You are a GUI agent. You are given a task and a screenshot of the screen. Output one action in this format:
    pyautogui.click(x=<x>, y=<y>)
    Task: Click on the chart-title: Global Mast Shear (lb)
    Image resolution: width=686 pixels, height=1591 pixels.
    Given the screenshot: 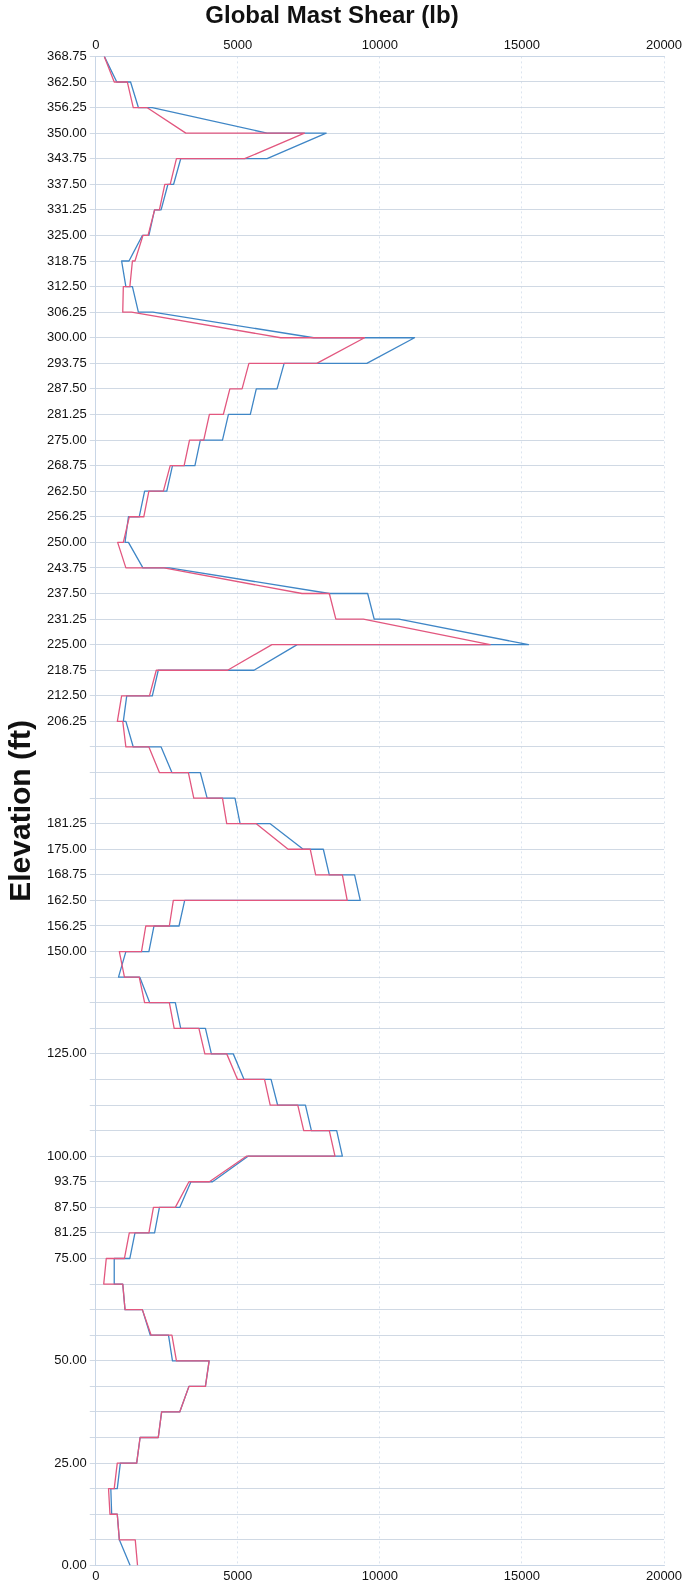 What is the action you would take?
    pyautogui.click(x=332, y=15)
    